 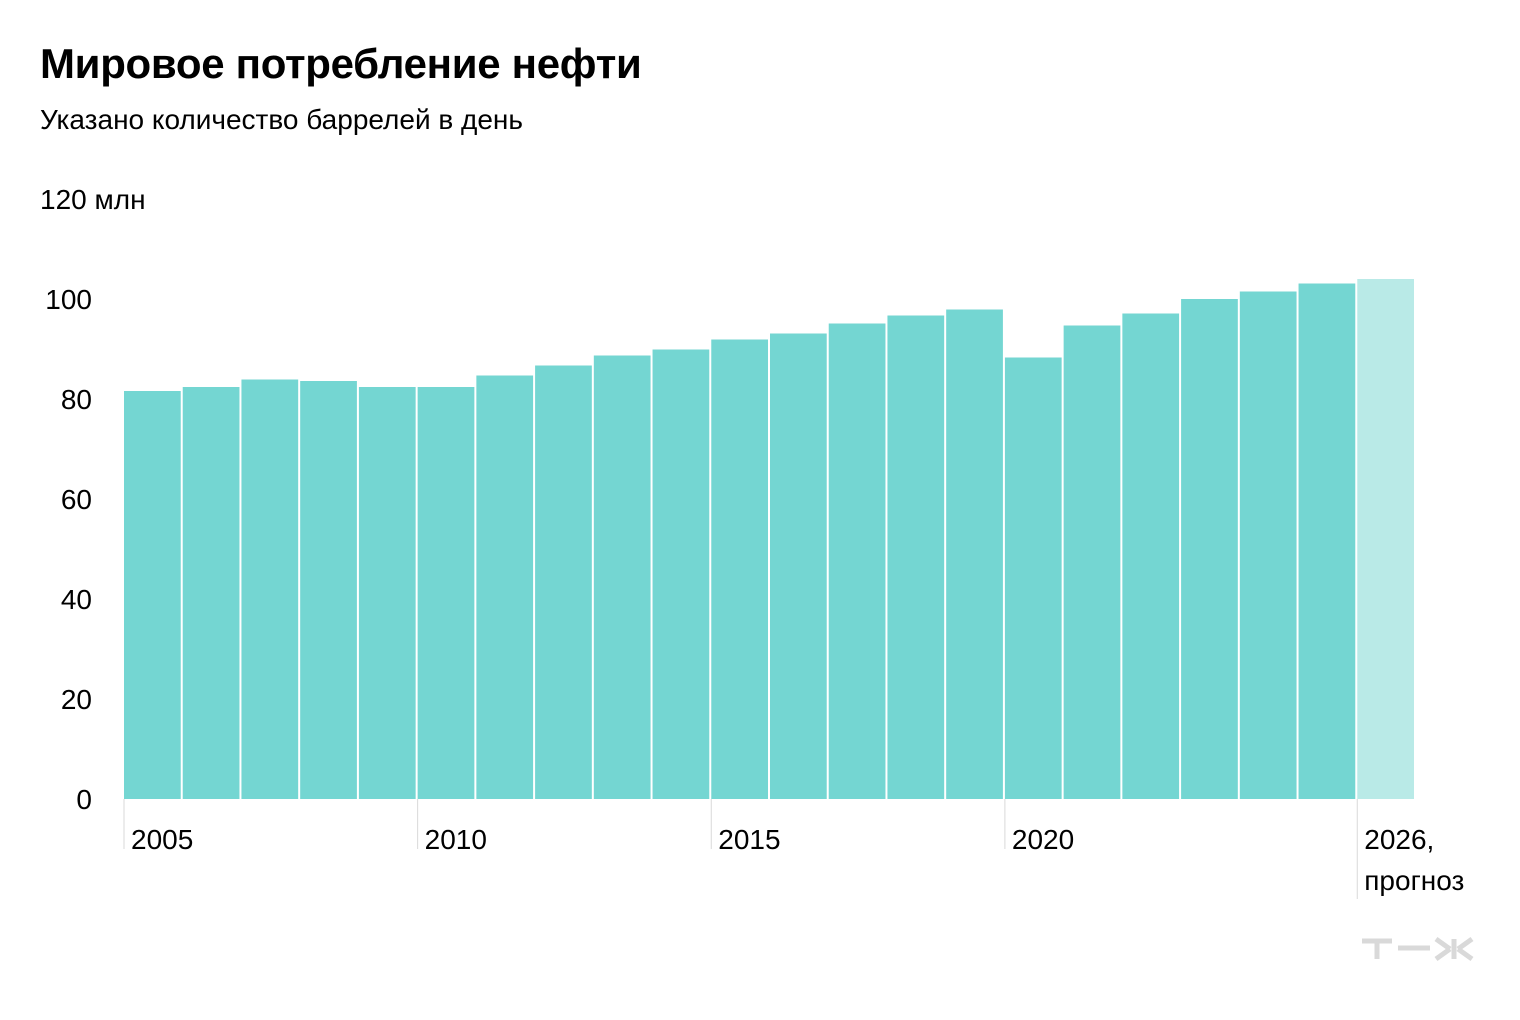 I want to click on bar-2018, so click(x=916, y=557).